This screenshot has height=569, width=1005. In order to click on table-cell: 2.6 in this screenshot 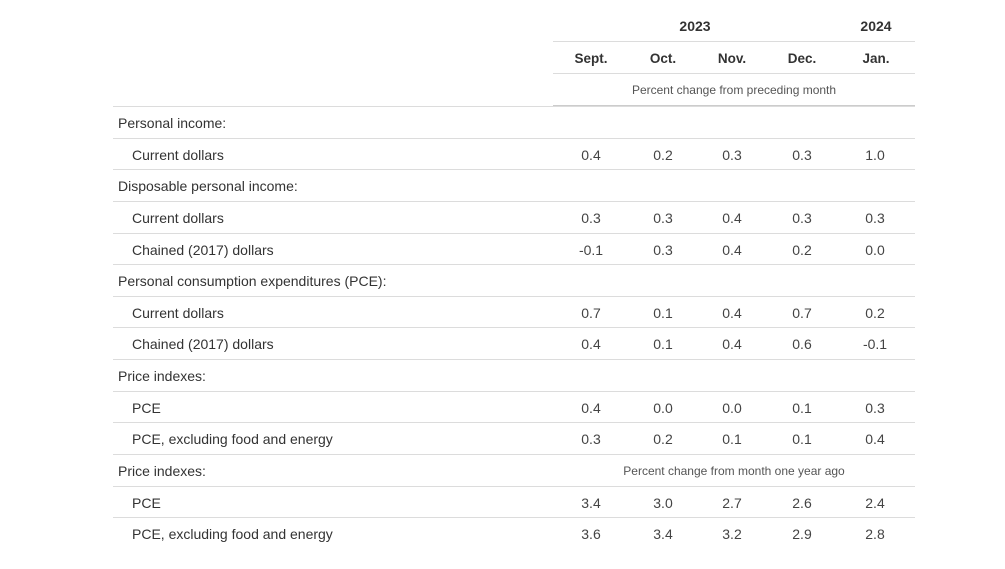, I will do `click(802, 503)`.